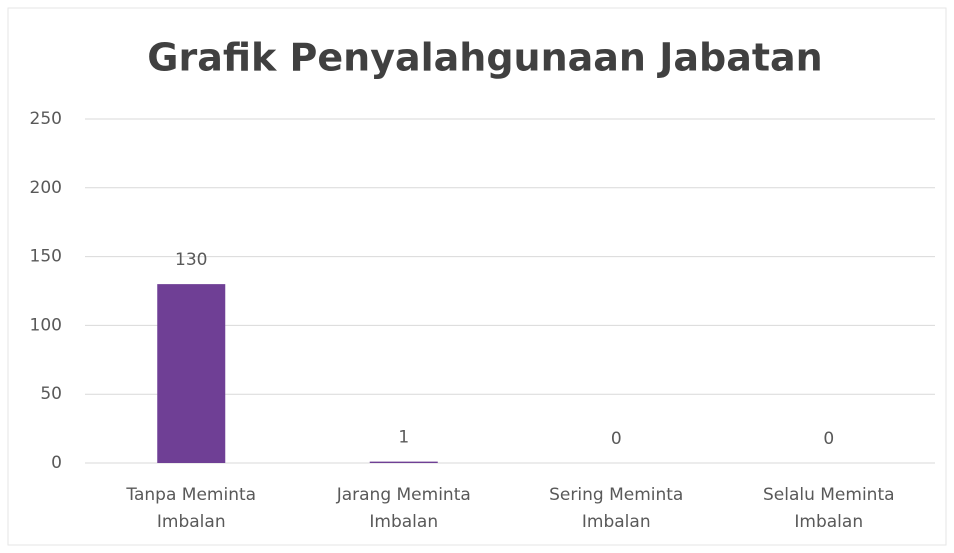  I want to click on y-tick-label: 200, so click(46, 188).